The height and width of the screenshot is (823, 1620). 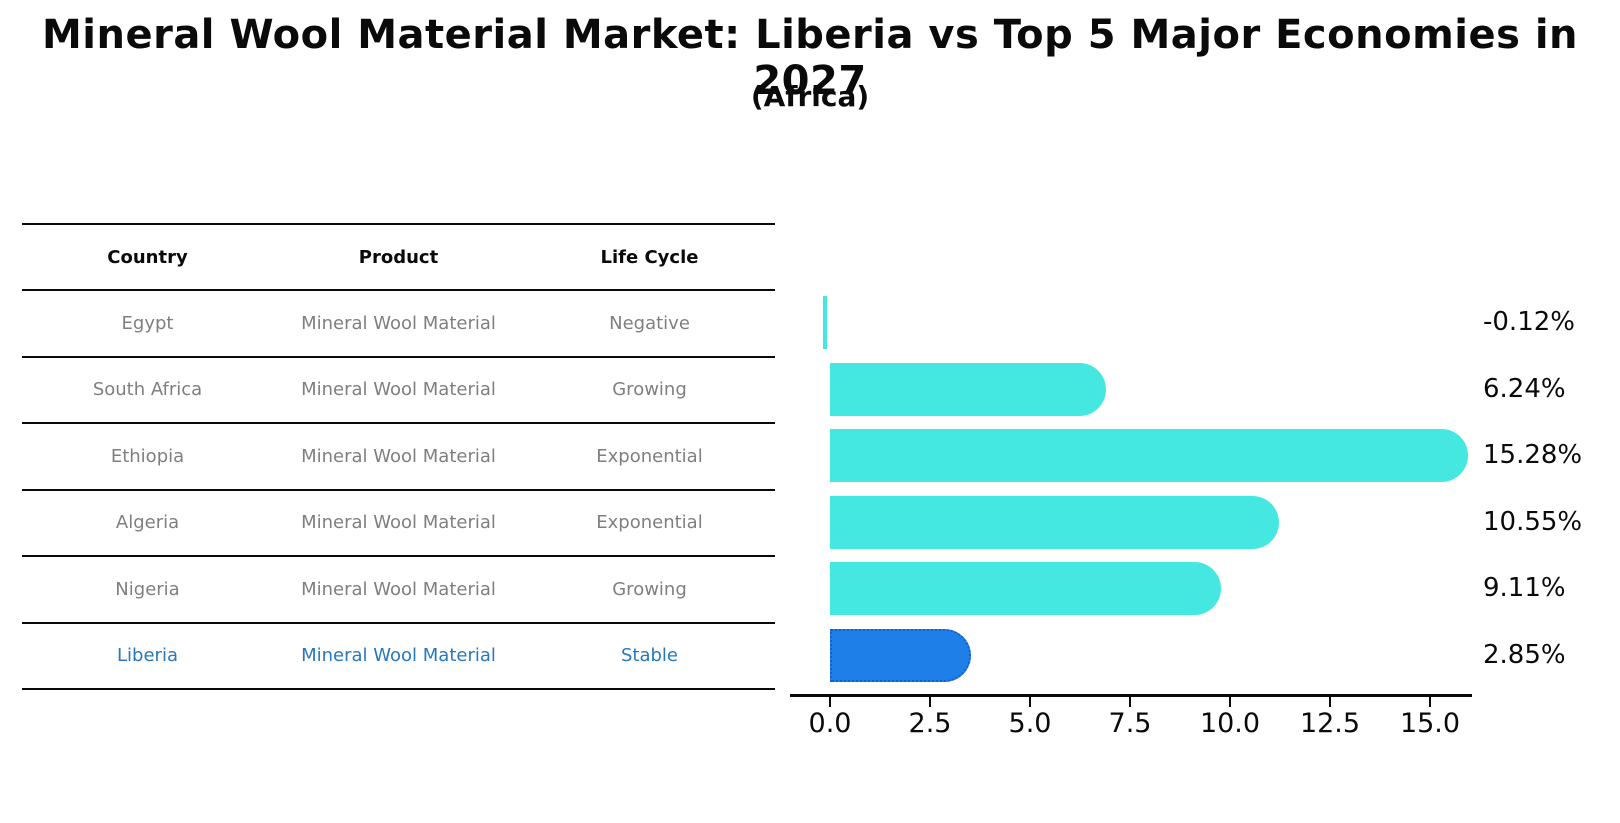 I want to click on bar-nigeria, so click(x=1025, y=588).